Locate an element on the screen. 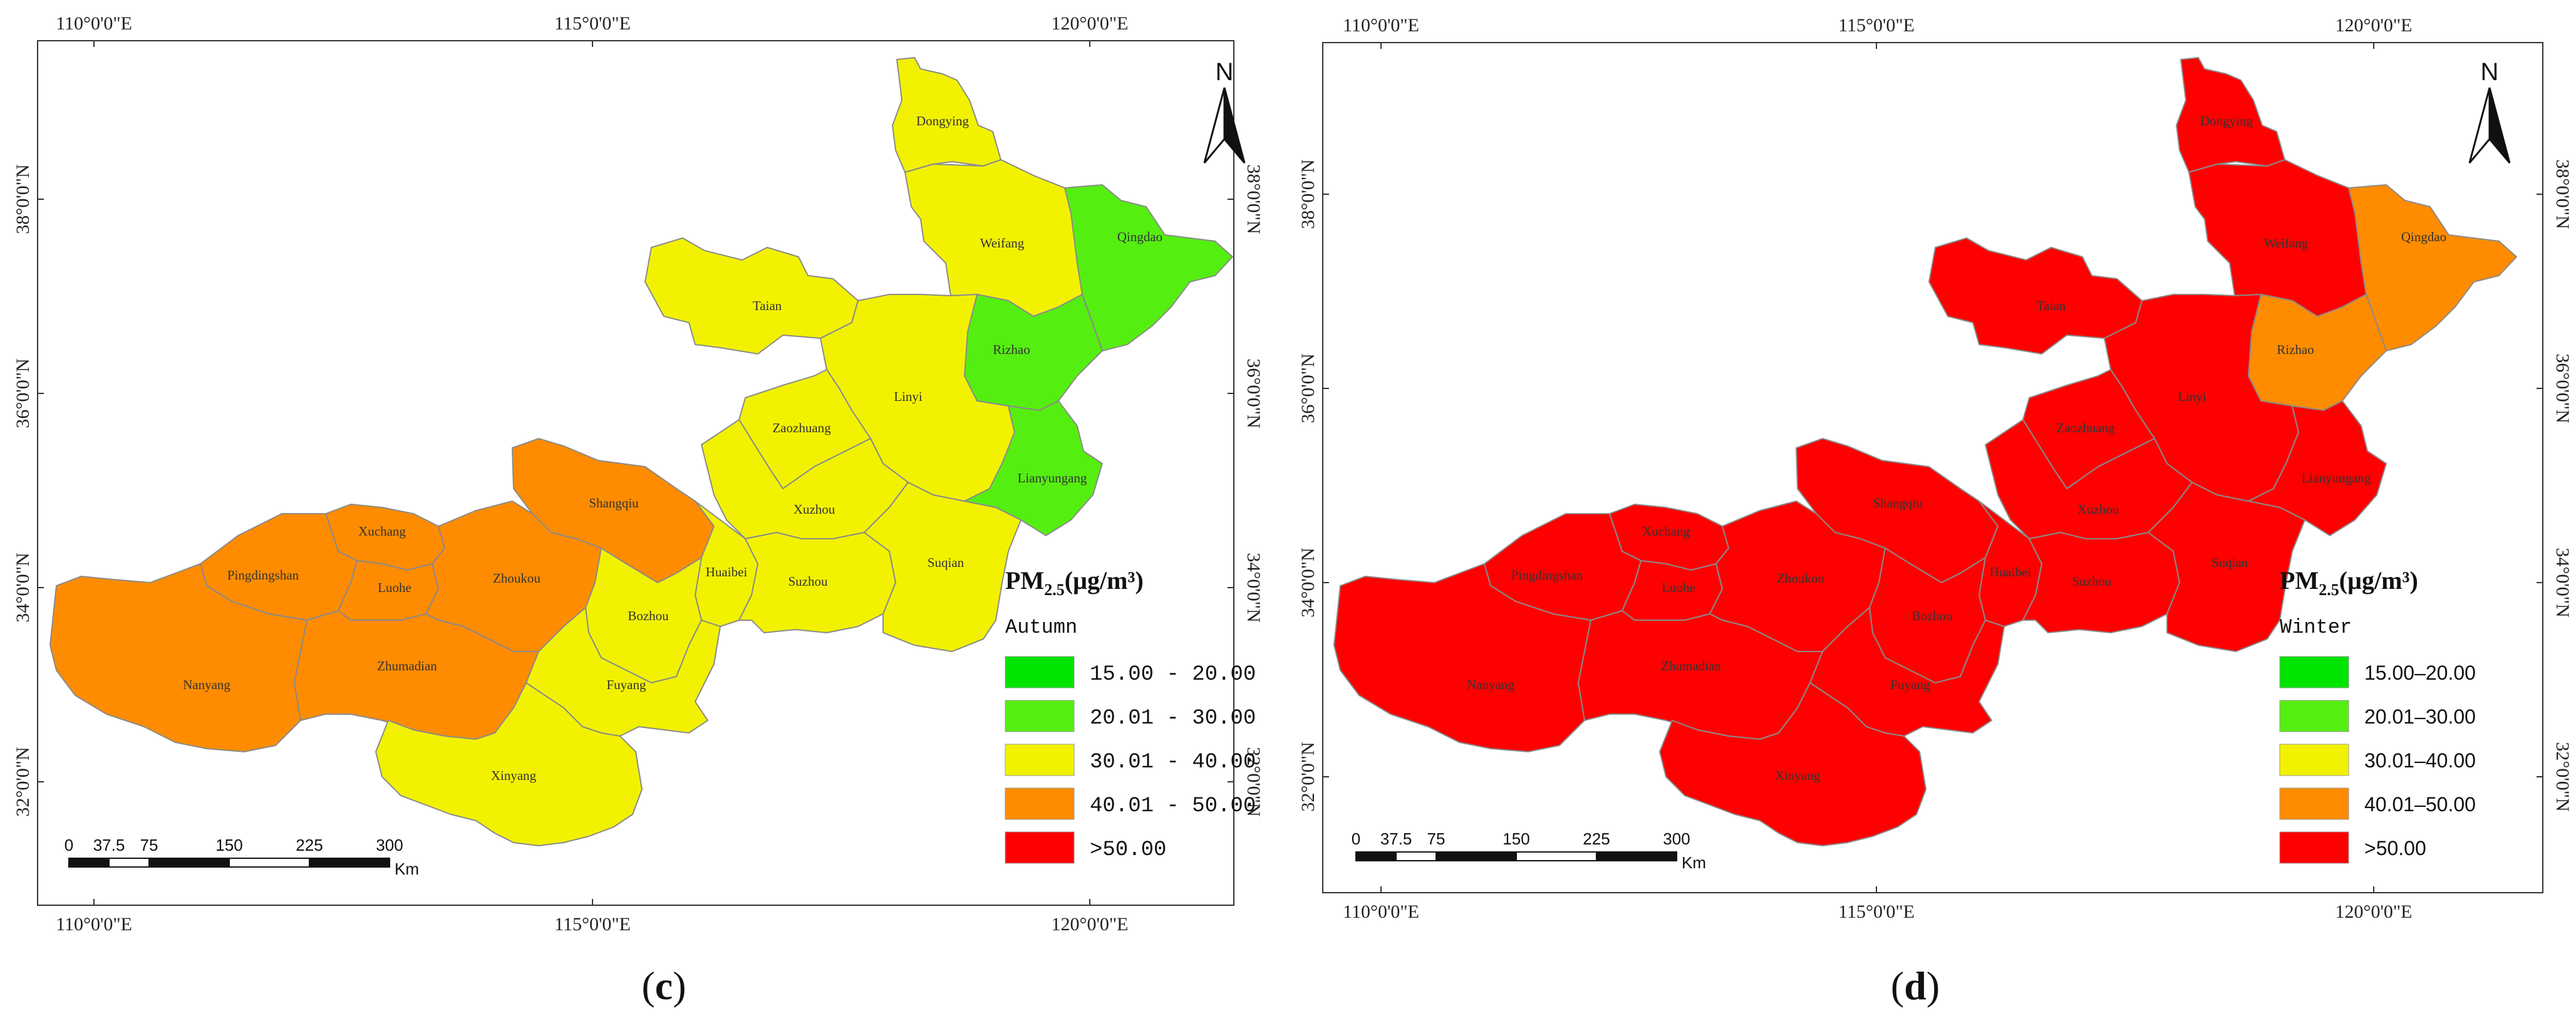  city-label-zhoukou: Zhoukou is located at coordinates (1800, 579).